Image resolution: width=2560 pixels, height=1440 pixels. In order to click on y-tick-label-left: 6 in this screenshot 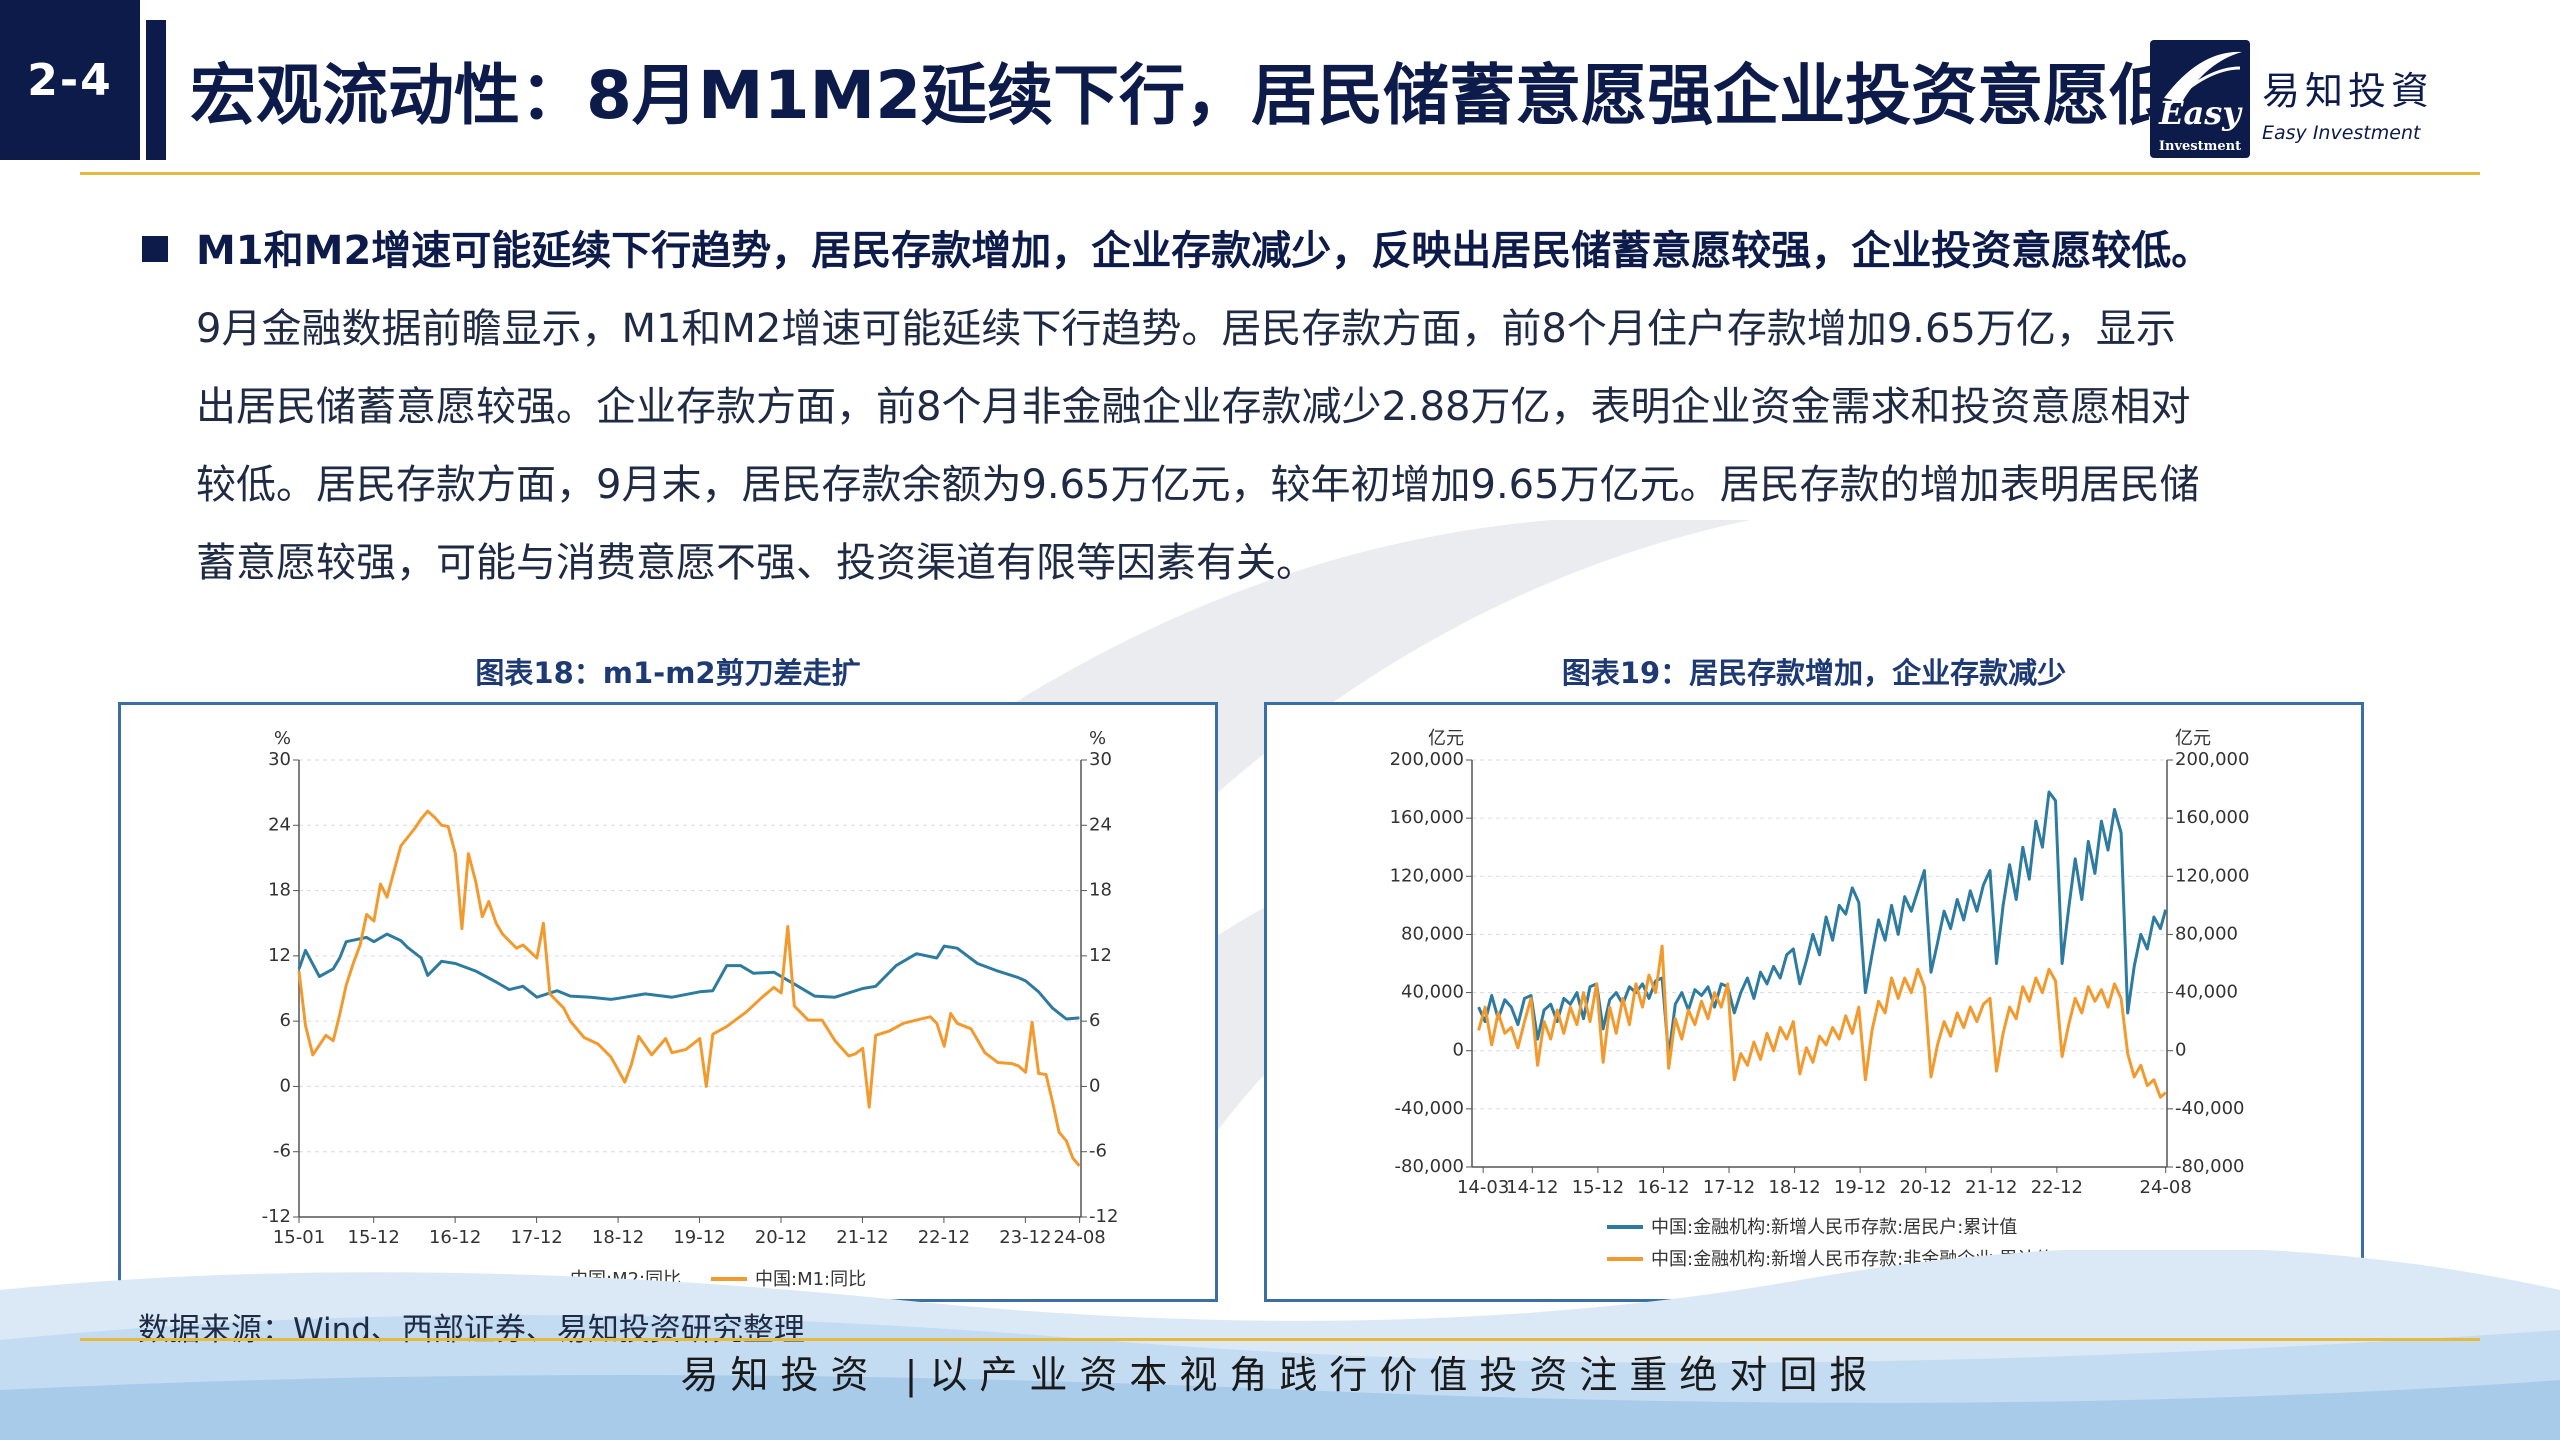, I will do `click(285, 1020)`.